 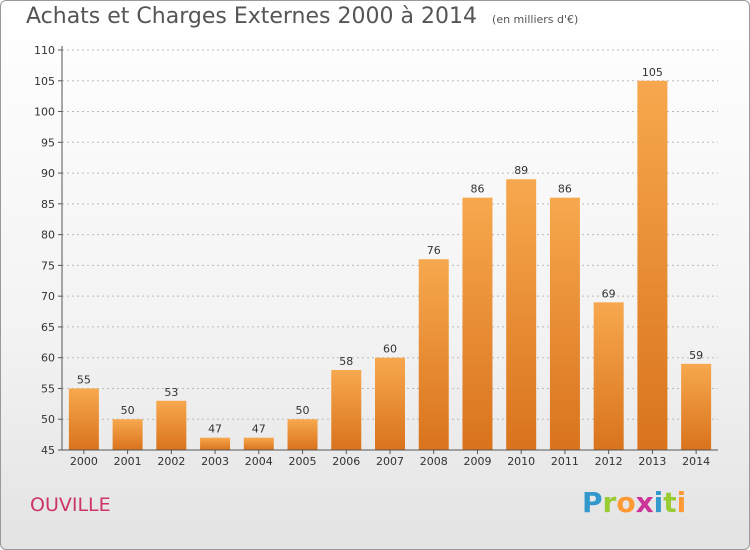 I want to click on x-tick-label: 2004, so click(x=259, y=461).